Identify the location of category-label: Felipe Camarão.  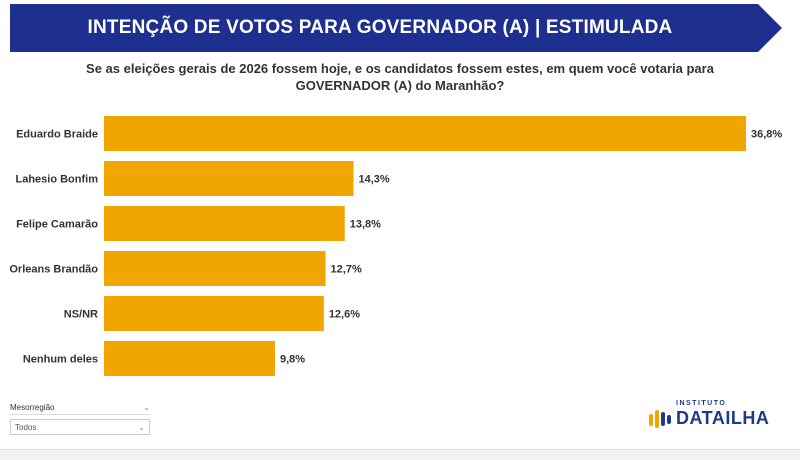
(57, 225).